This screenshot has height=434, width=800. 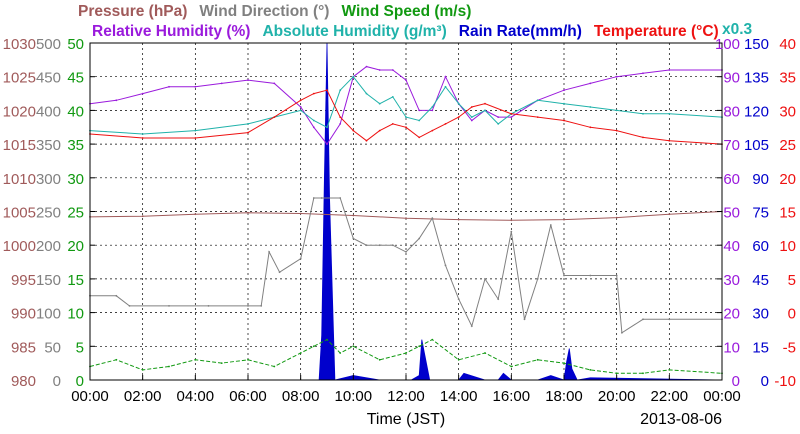 What do you see at coordinates (756, 145) in the screenshot?
I see `tick-label-rain-rate: 105` at bounding box center [756, 145].